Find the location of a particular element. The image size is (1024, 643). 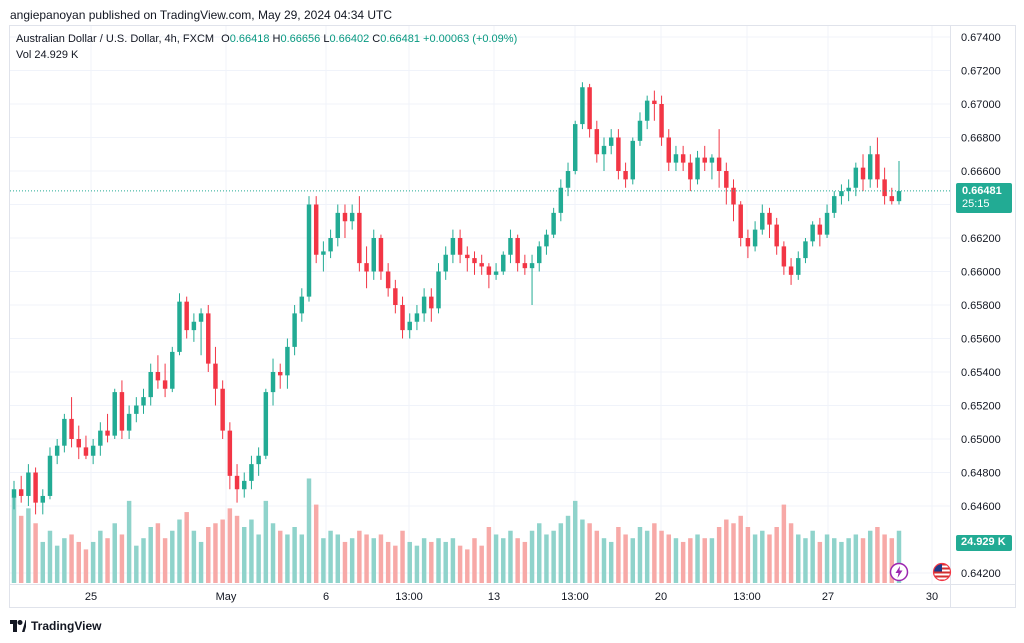

time-axis-divider is located at coordinates (512, 584).